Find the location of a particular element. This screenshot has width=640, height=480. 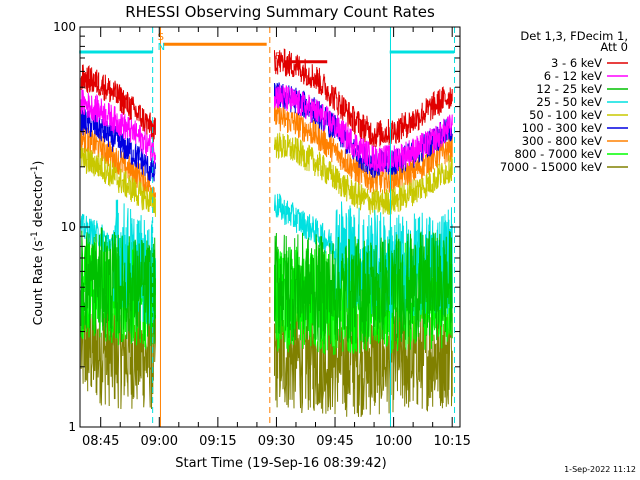

y-axis-label-main: Count Rate (s is located at coordinates (37, 282).